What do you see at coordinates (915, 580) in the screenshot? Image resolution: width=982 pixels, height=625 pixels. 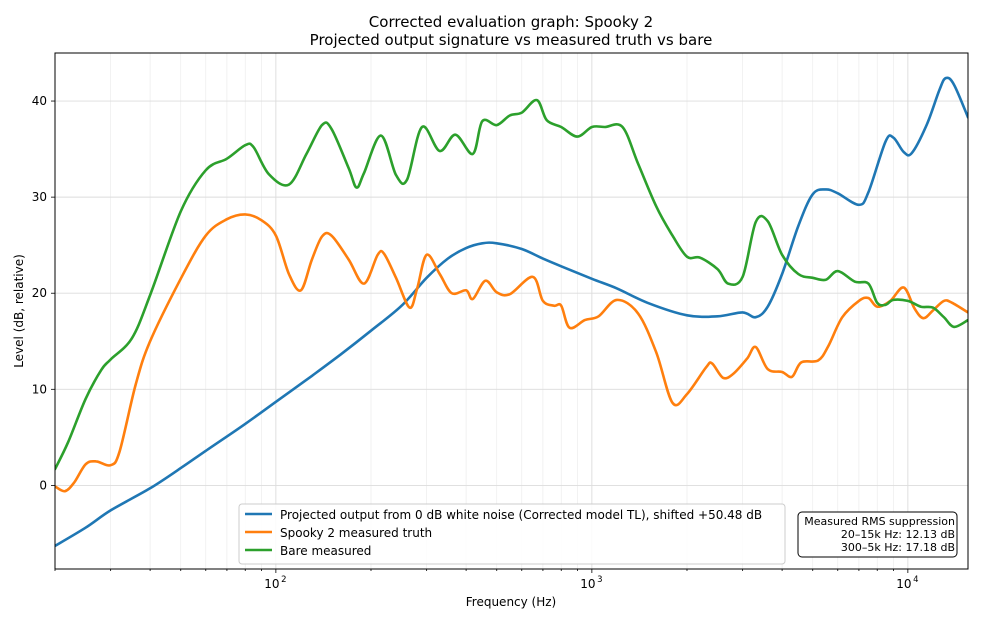 I see `x-tick-label-exponent: 4` at bounding box center [915, 580].